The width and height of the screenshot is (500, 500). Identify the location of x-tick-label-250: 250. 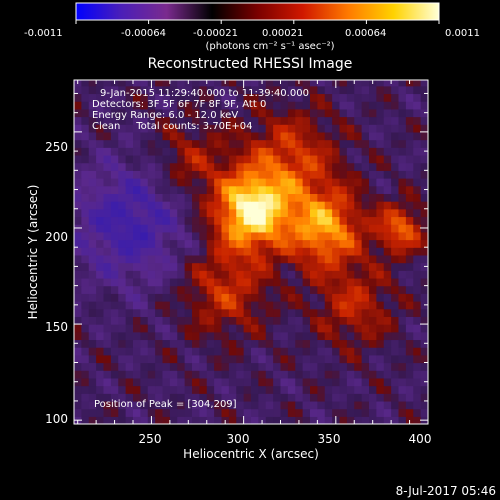
(150, 439).